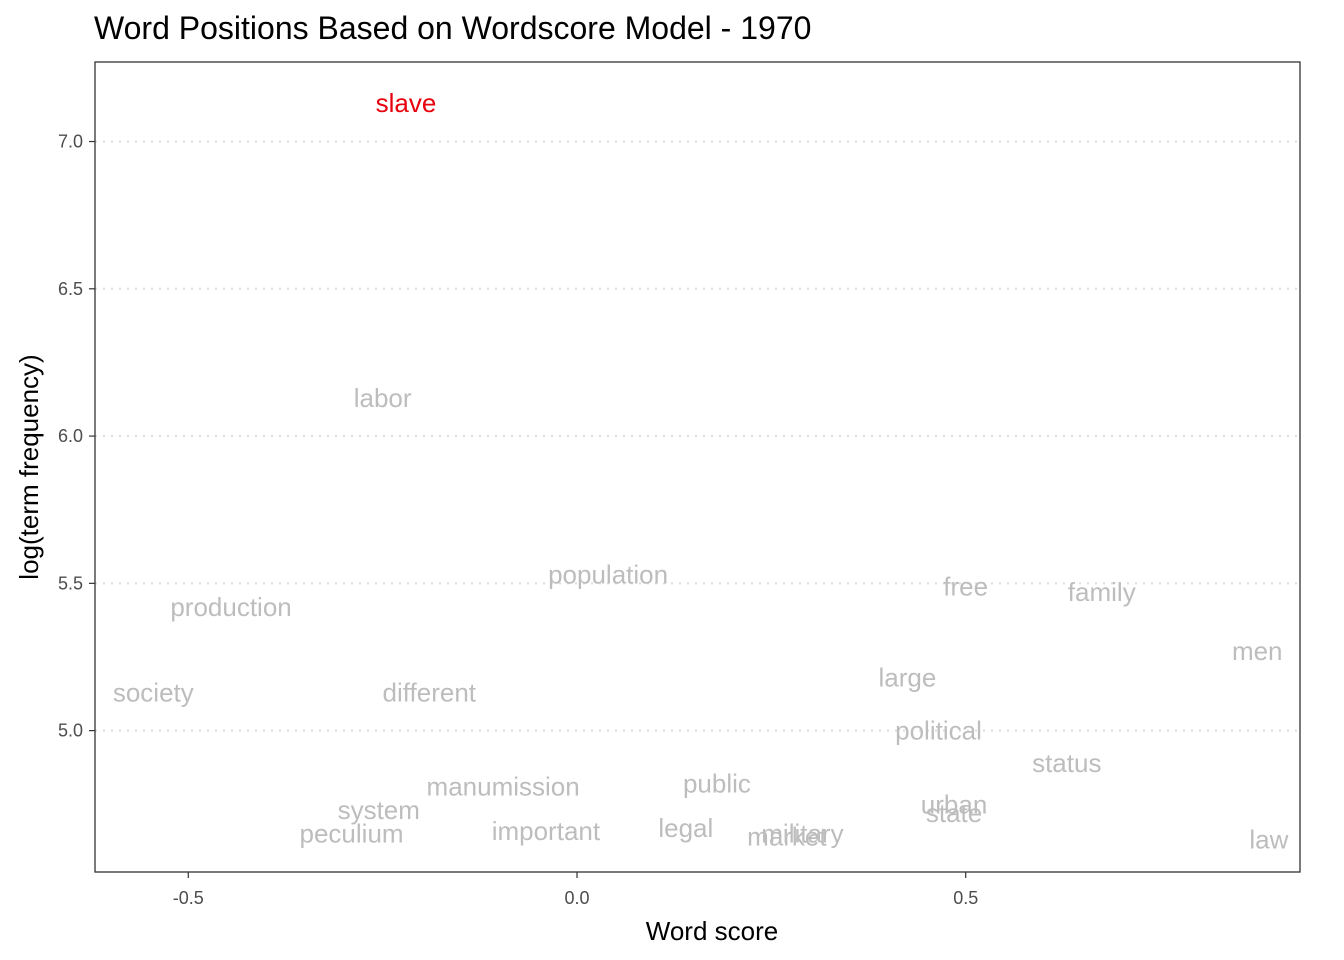 This screenshot has width=1344, height=960. What do you see at coordinates (153, 692) in the screenshot?
I see `word-label-society: society` at bounding box center [153, 692].